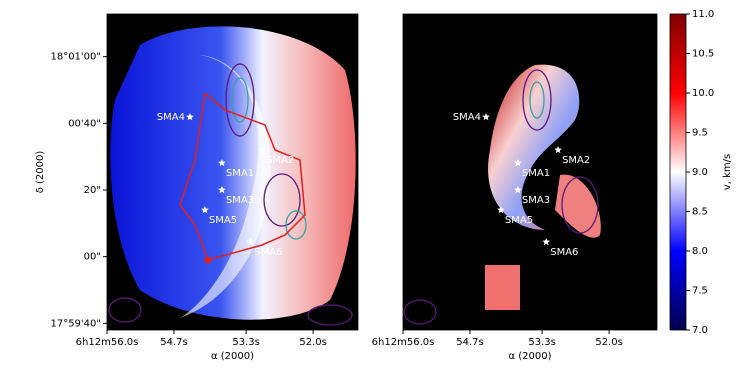 Image resolution: width=747 pixels, height=374 pixels. What do you see at coordinates (727, 172) in the screenshot?
I see `colorbar-label: v, km/s` at bounding box center [727, 172].